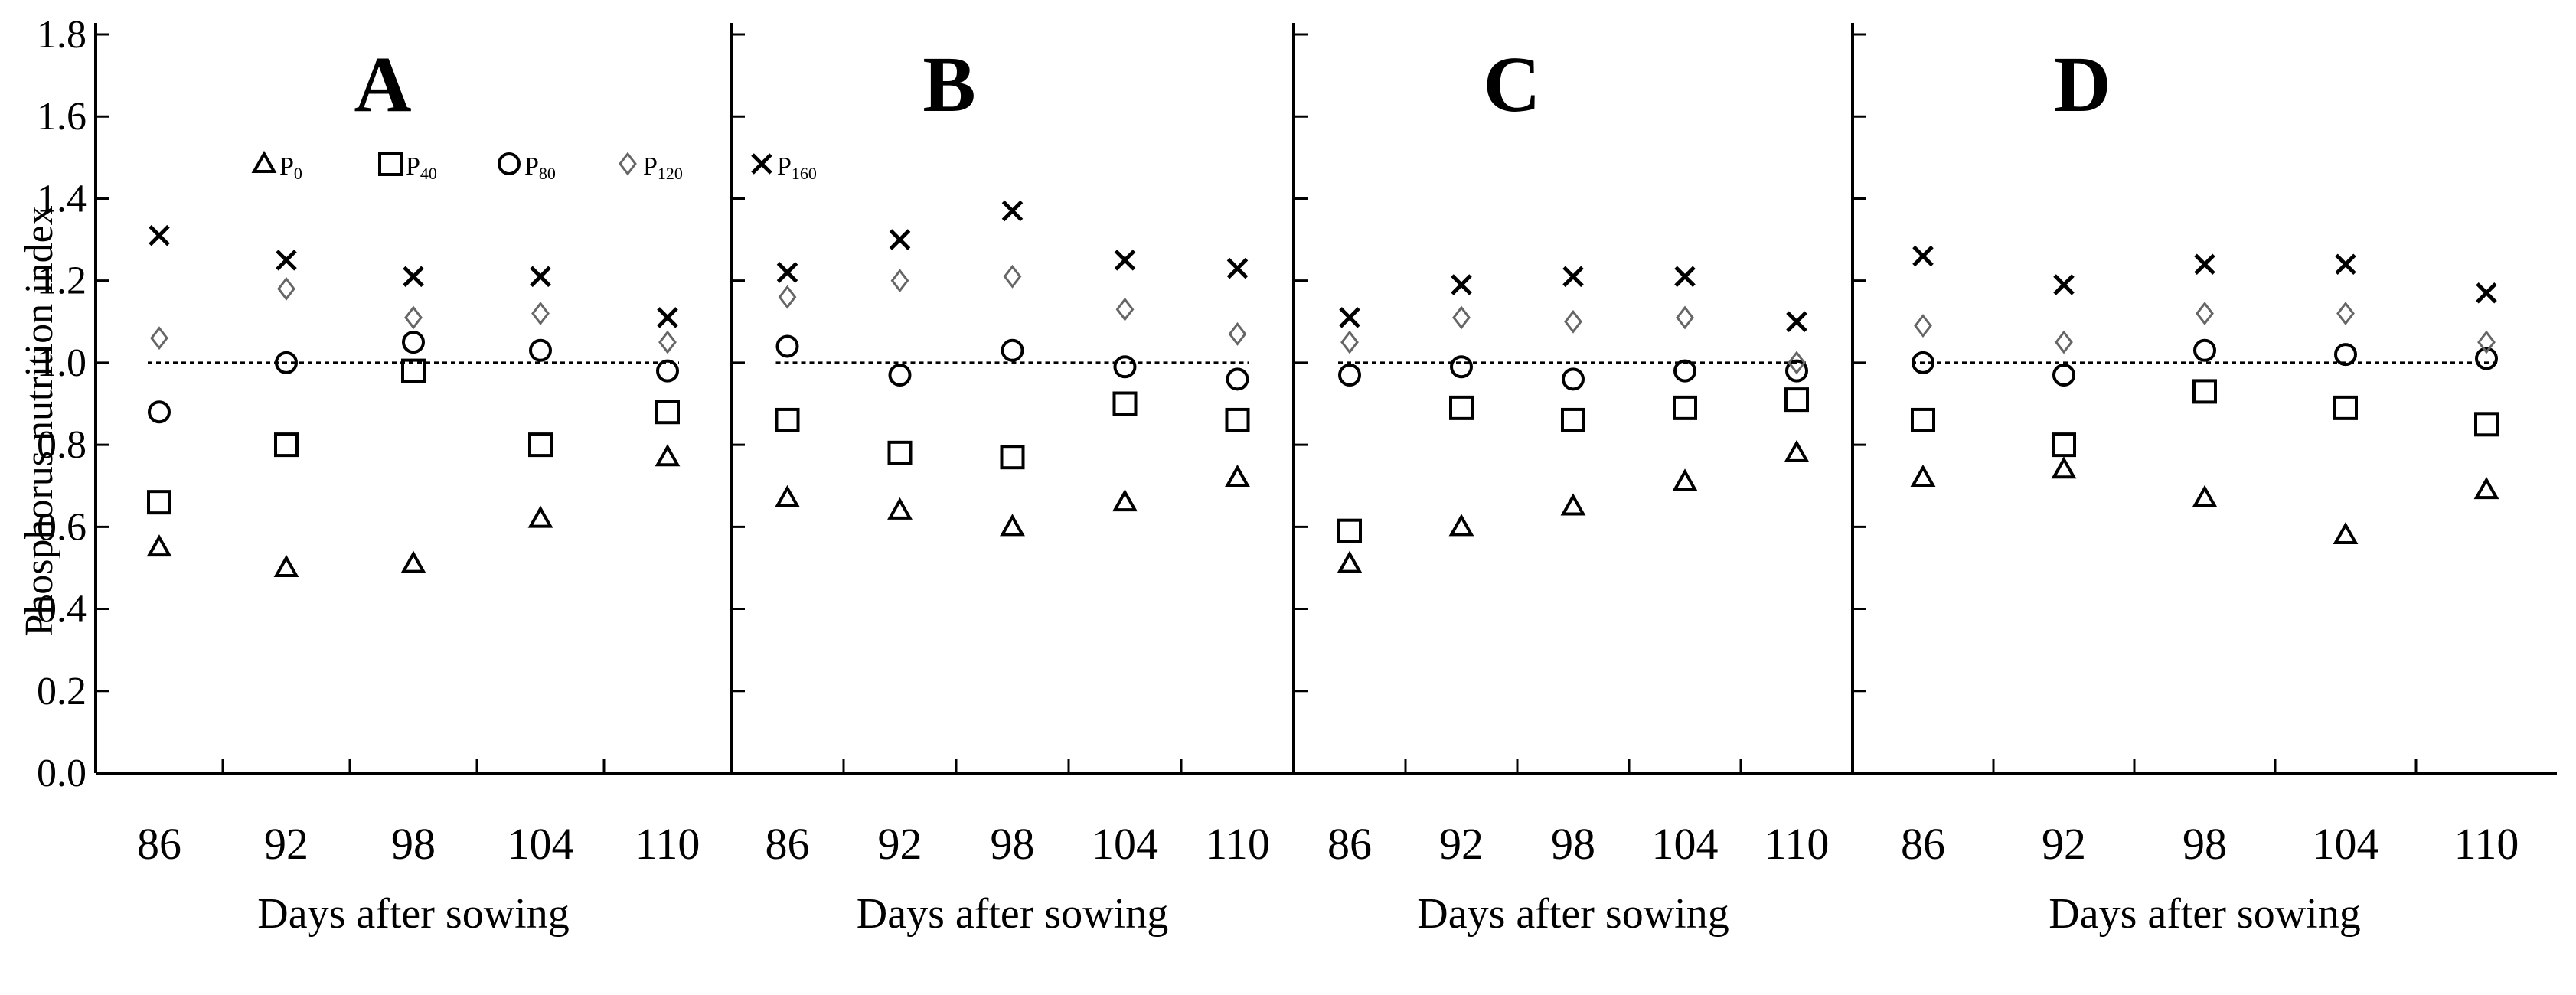 The height and width of the screenshot is (995, 2576). I want to click on panel-label: C, so click(1511, 85).